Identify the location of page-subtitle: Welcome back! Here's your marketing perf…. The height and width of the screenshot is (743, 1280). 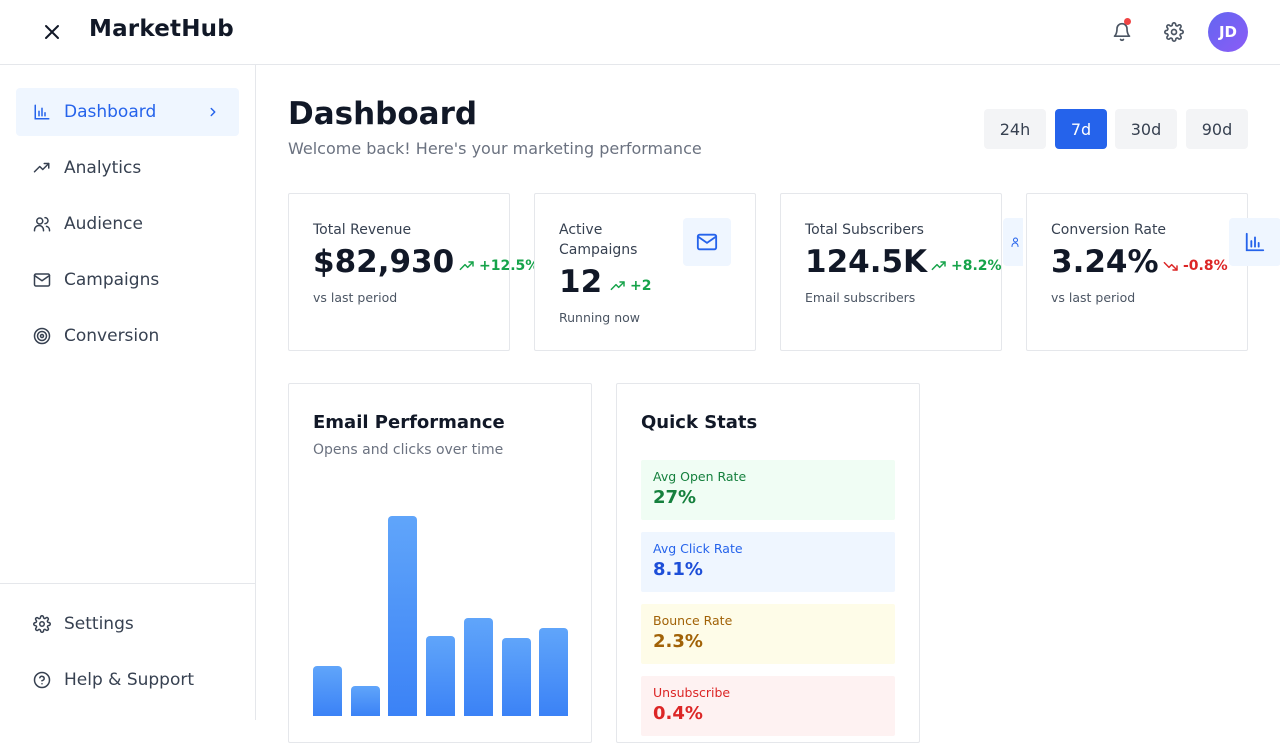
(495, 148).